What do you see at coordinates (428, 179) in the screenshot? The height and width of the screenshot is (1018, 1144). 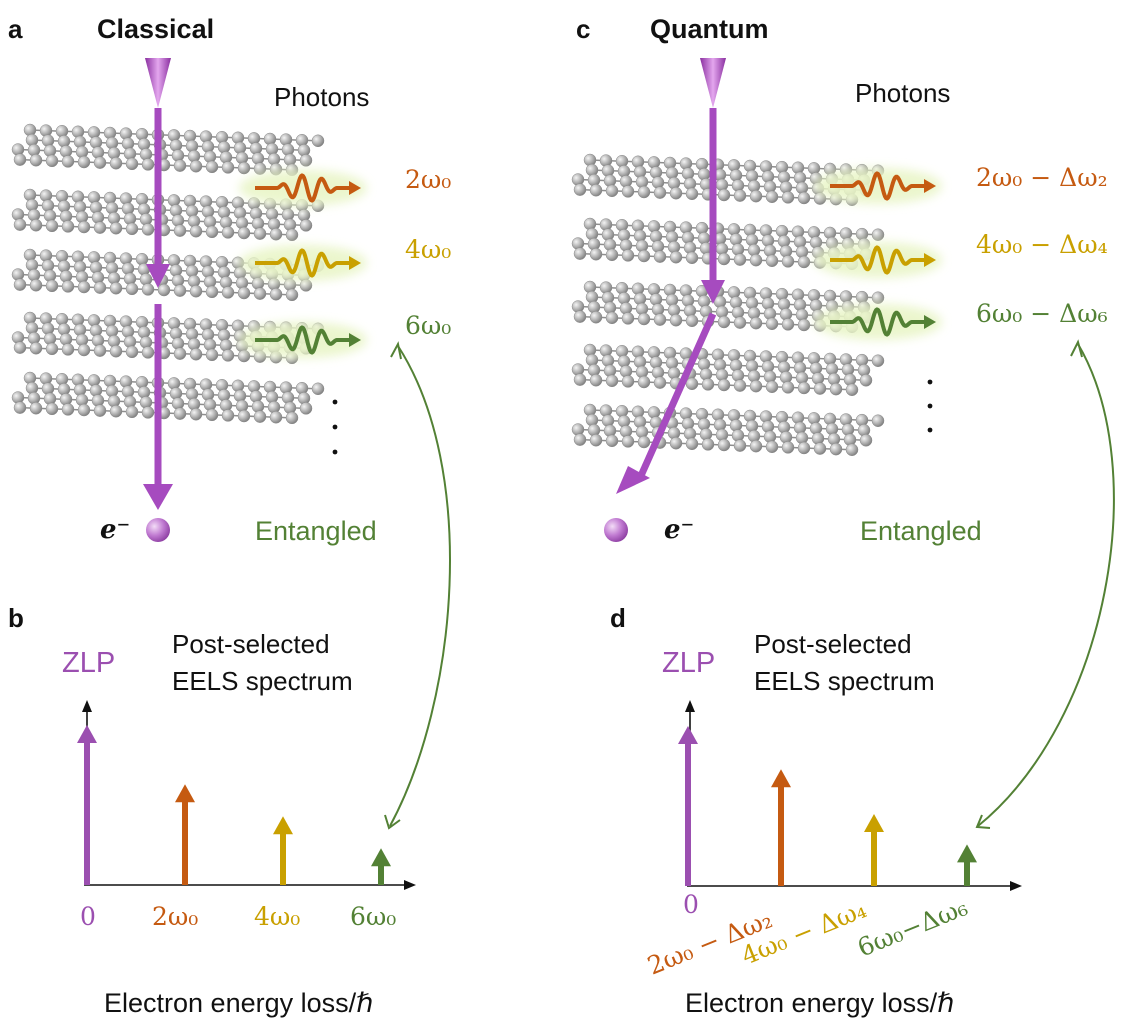 I see `photon-label-a-2w0: 2ω₀` at bounding box center [428, 179].